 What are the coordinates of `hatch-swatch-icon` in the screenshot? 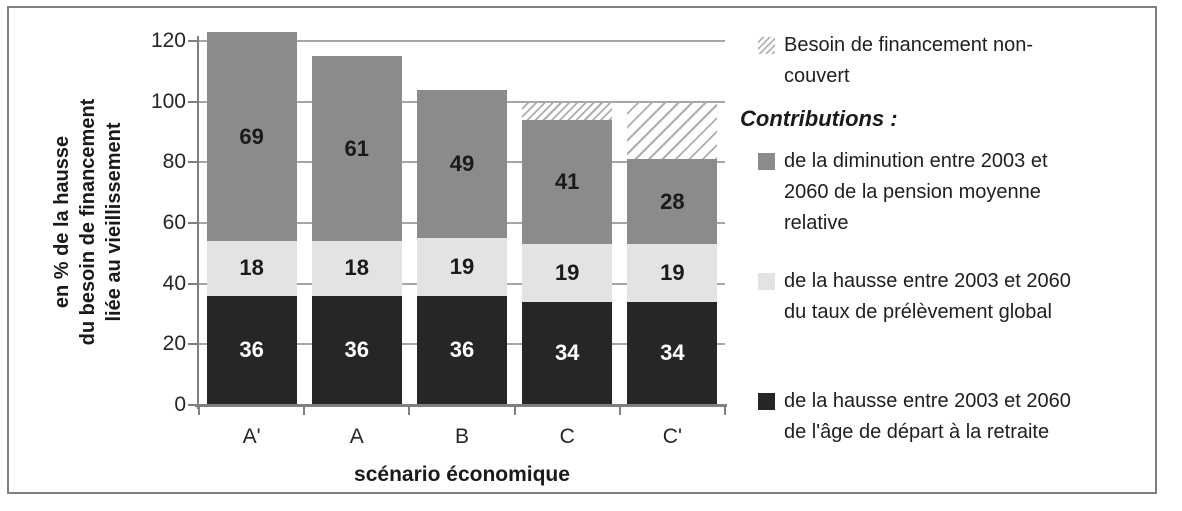 It's located at (766, 45).